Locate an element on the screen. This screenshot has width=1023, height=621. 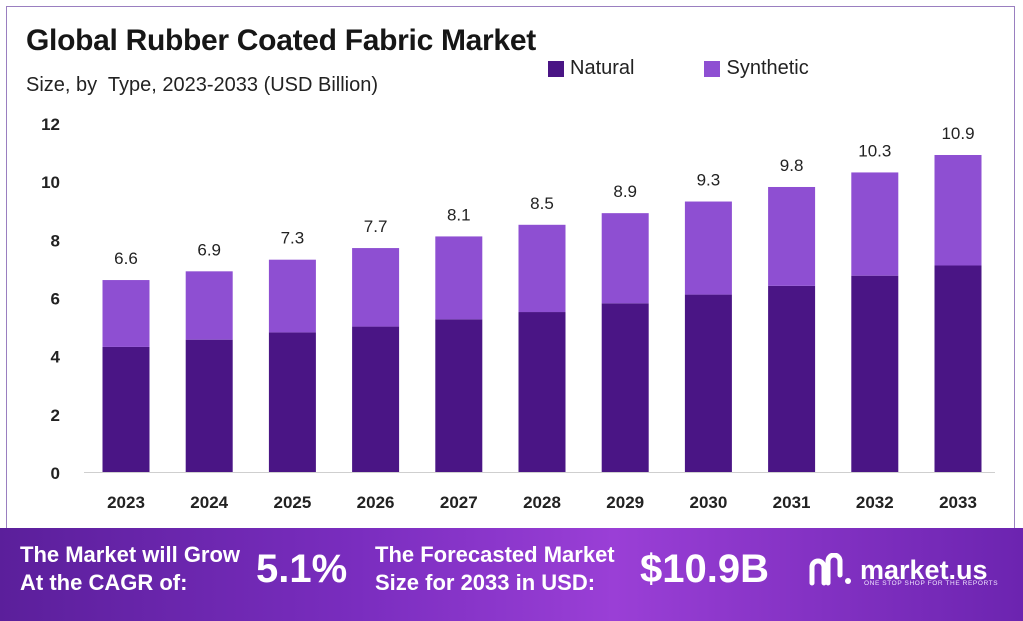
y-tick-label: 8 is located at coordinates (55, 240).